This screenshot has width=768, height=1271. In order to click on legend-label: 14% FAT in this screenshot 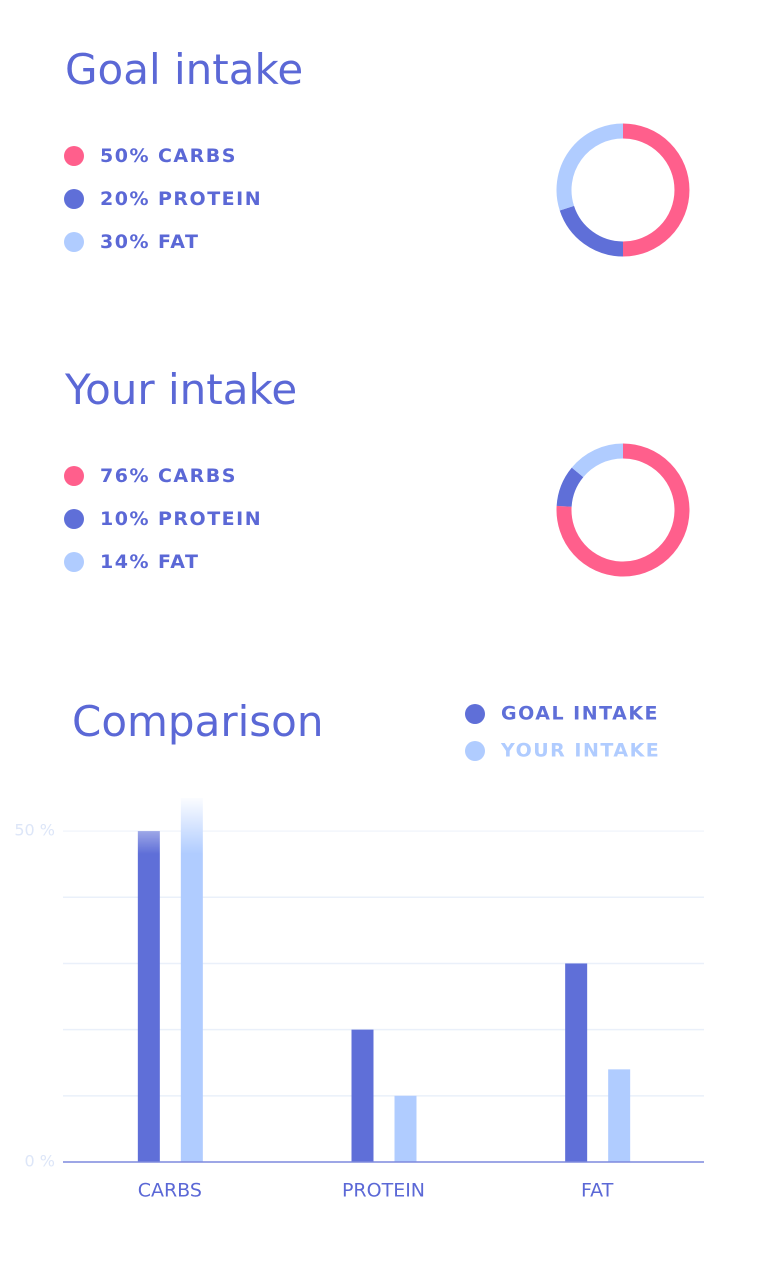, I will do `click(149, 562)`.